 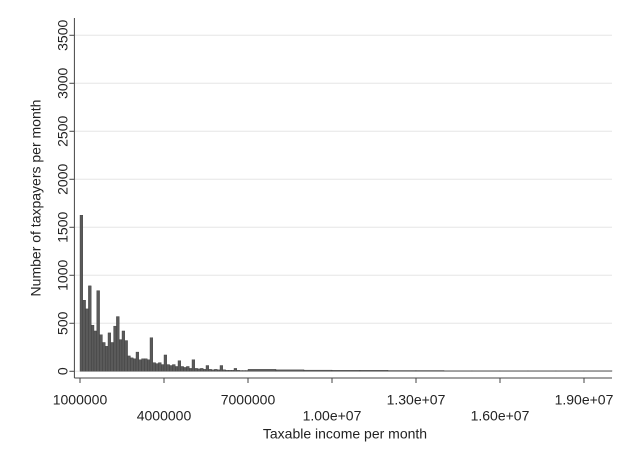 What do you see at coordinates (332, 416) in the screenshot?
I see `x-tick-label: 1.00e+07` at bounding box center [332, 416].